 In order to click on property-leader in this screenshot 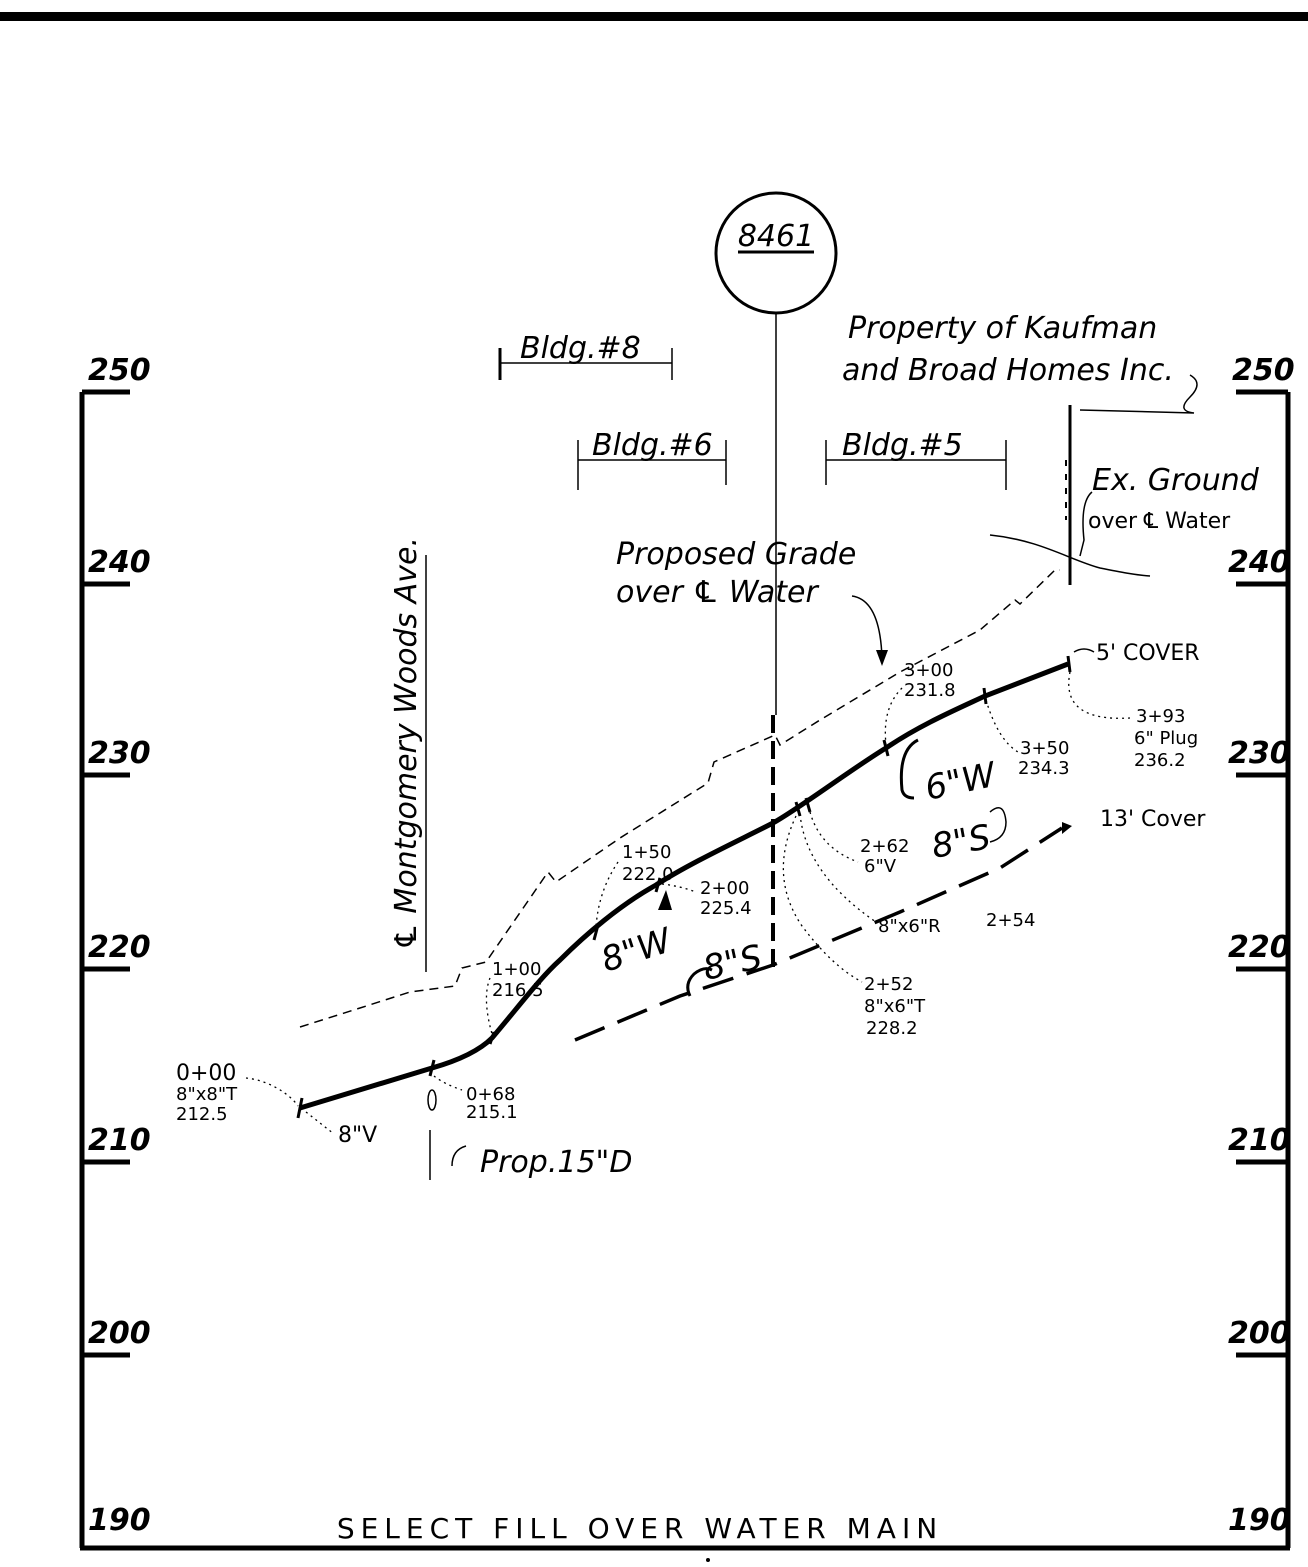, I will do `click(1138, 394)`.